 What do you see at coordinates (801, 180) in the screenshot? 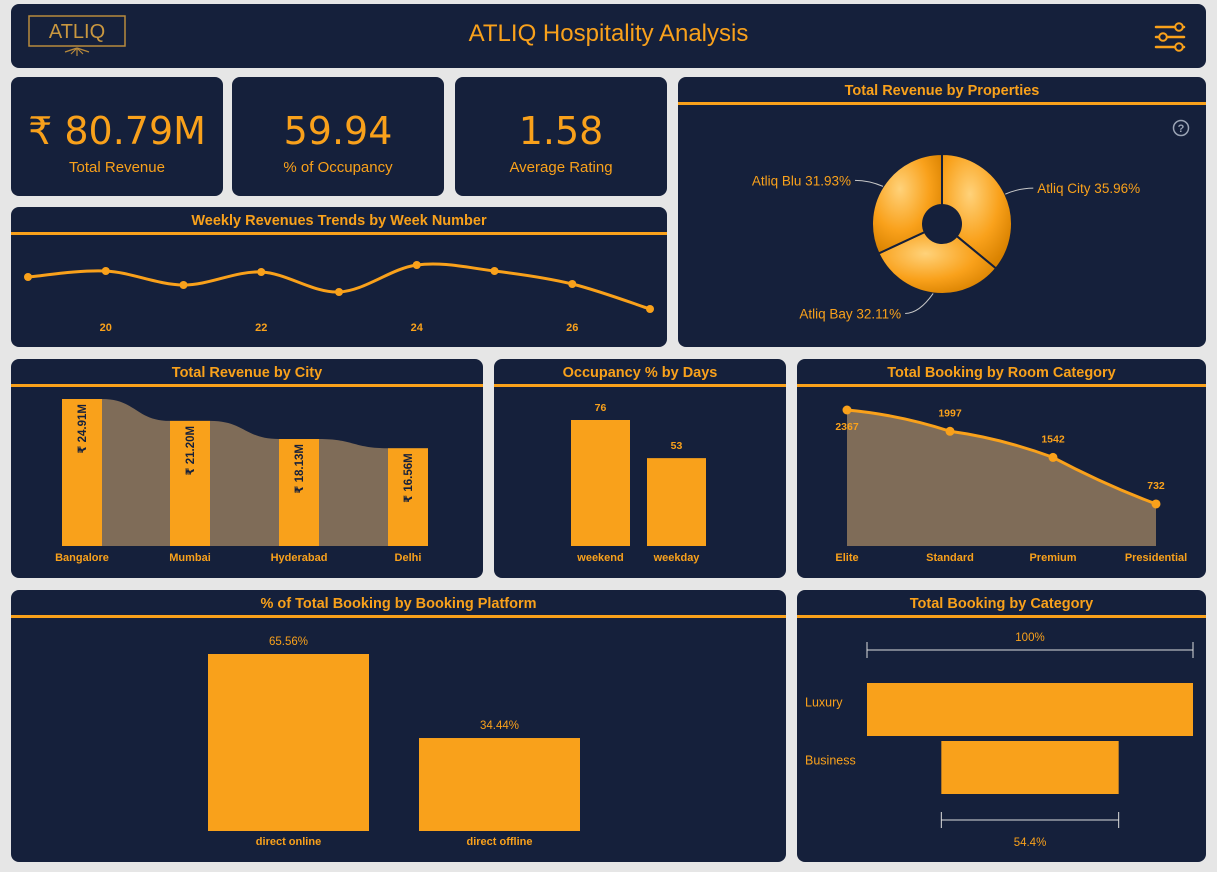
I see `donut-label: Atliq Blu 31.93%` at bounding box center [801, 180].